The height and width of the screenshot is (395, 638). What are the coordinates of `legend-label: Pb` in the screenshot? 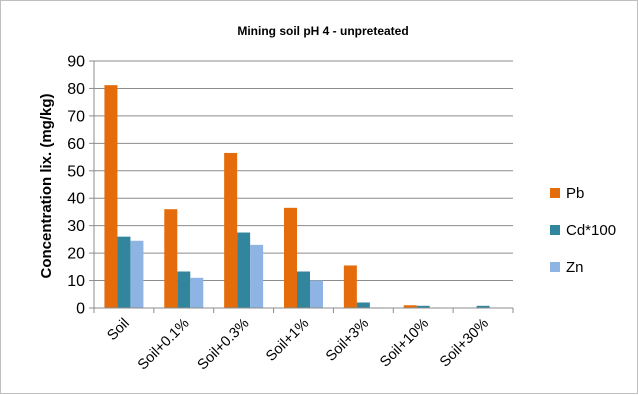 It's located at (575, 193).